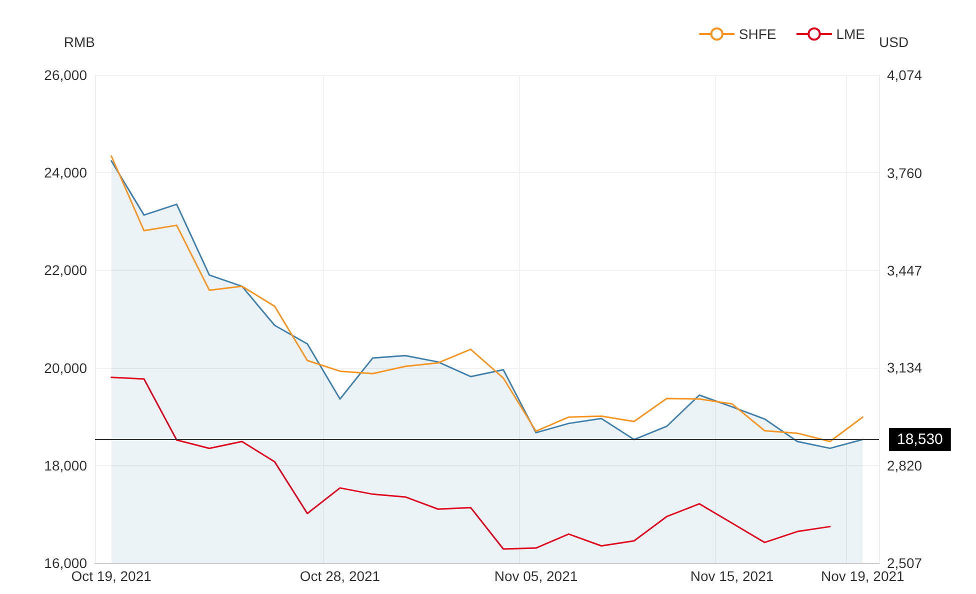 The image size is (976, 594). What do you see at coordinates (757, 34) in the screenshot?
I see `legend-label: SHFE` at bounding box center [757, 34].